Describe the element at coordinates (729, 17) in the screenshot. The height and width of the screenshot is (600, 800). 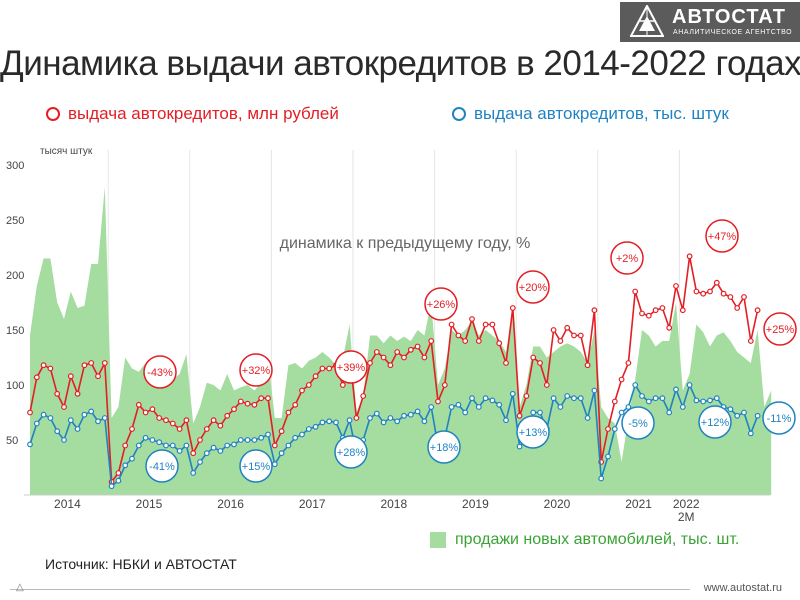
I see `brand-name: АВТОСТАТ` at that location.